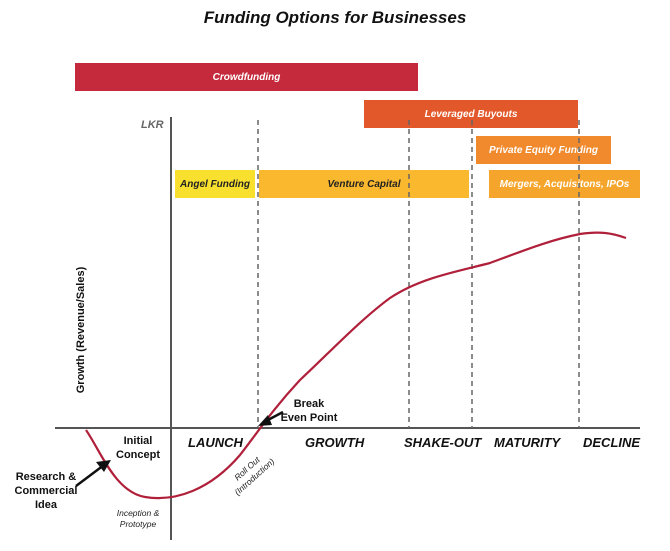 This screenshot has height=551, width=670. I want to click on break-even-arrowhead, so click(265, 420).